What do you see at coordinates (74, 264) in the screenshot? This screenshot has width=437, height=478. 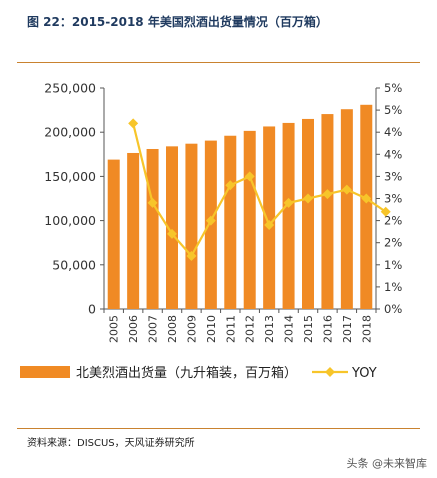 I see `left-tick-label: 50,000` at bounding box center [74, 264].